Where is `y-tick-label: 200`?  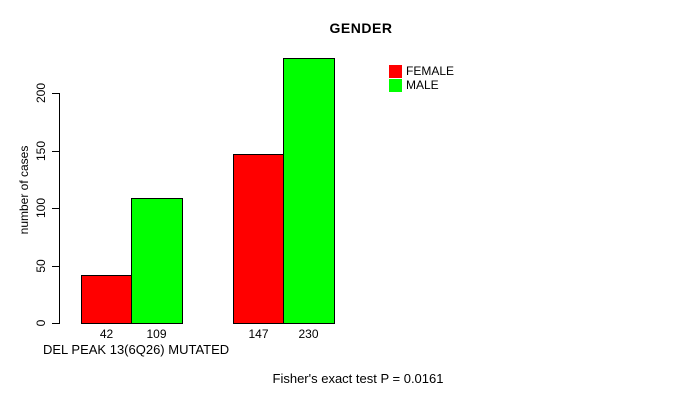
y-tick-label: 200 is located at coordinates (41, 93).